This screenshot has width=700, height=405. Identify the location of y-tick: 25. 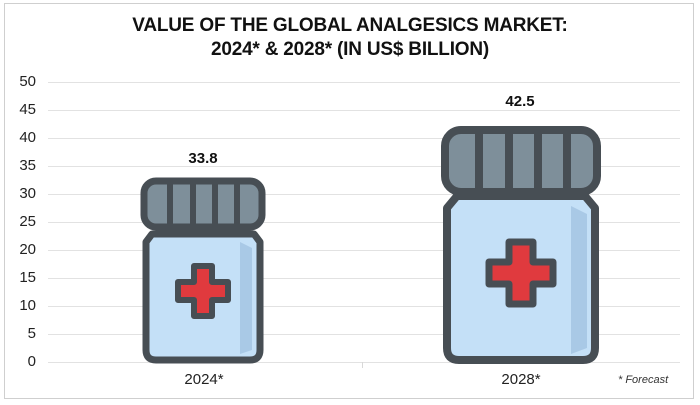
(27, 221).